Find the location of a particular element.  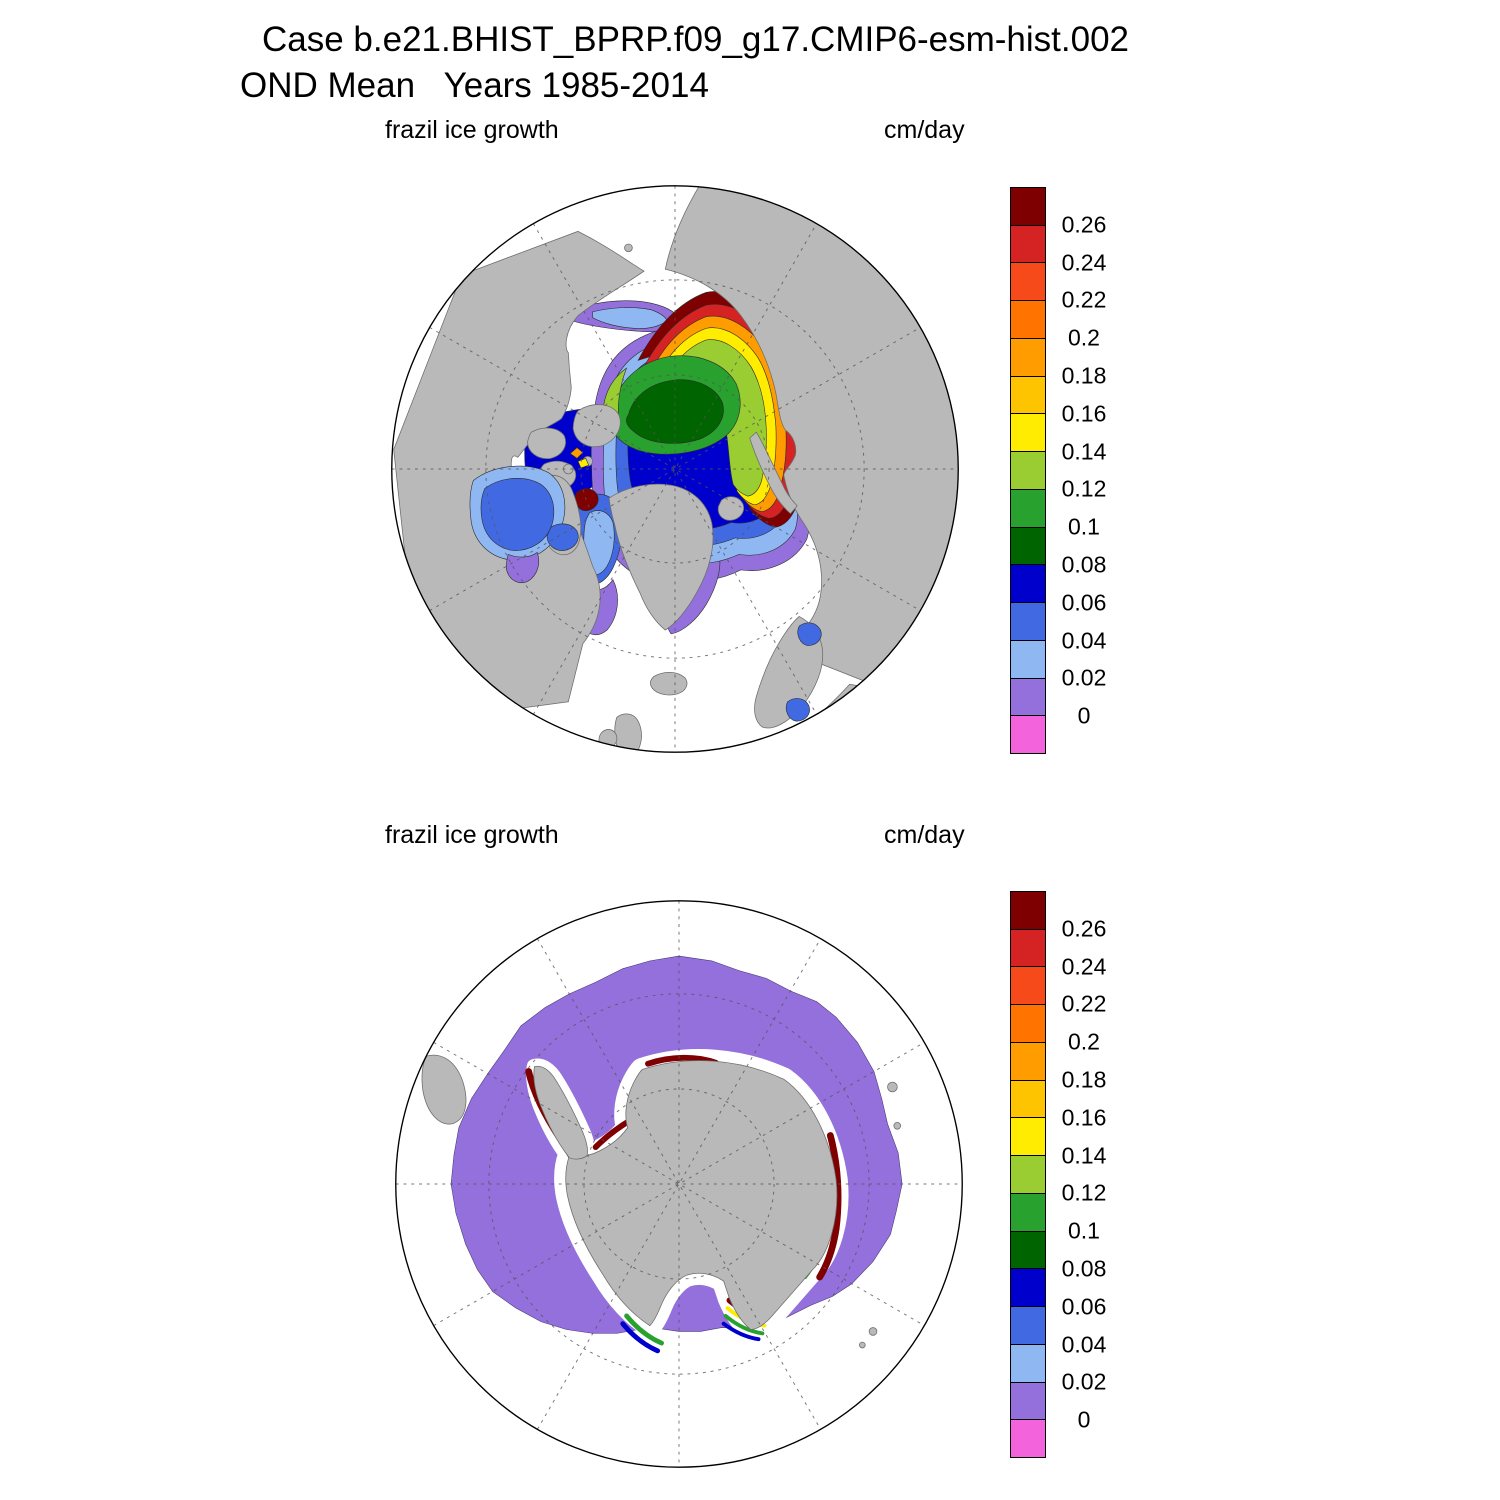

ellesmere-island is located at coordinates (596, 426).